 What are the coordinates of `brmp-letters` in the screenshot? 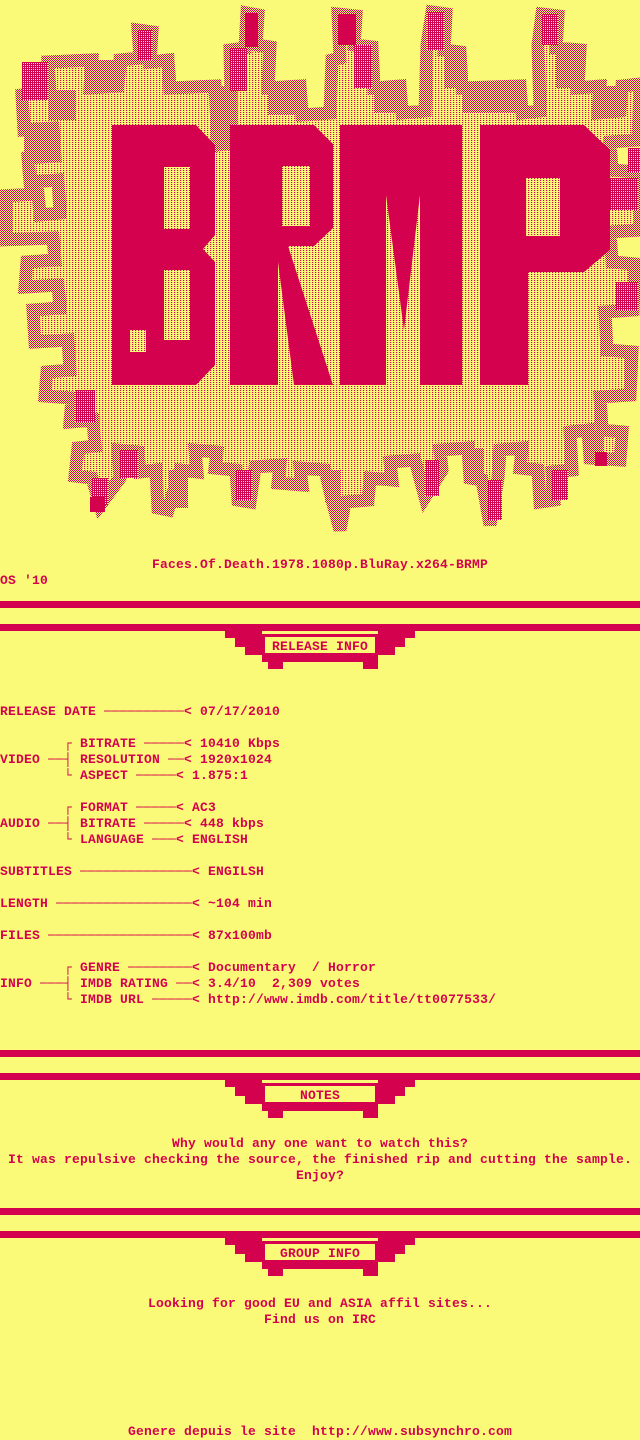 It's located at (361, 255).